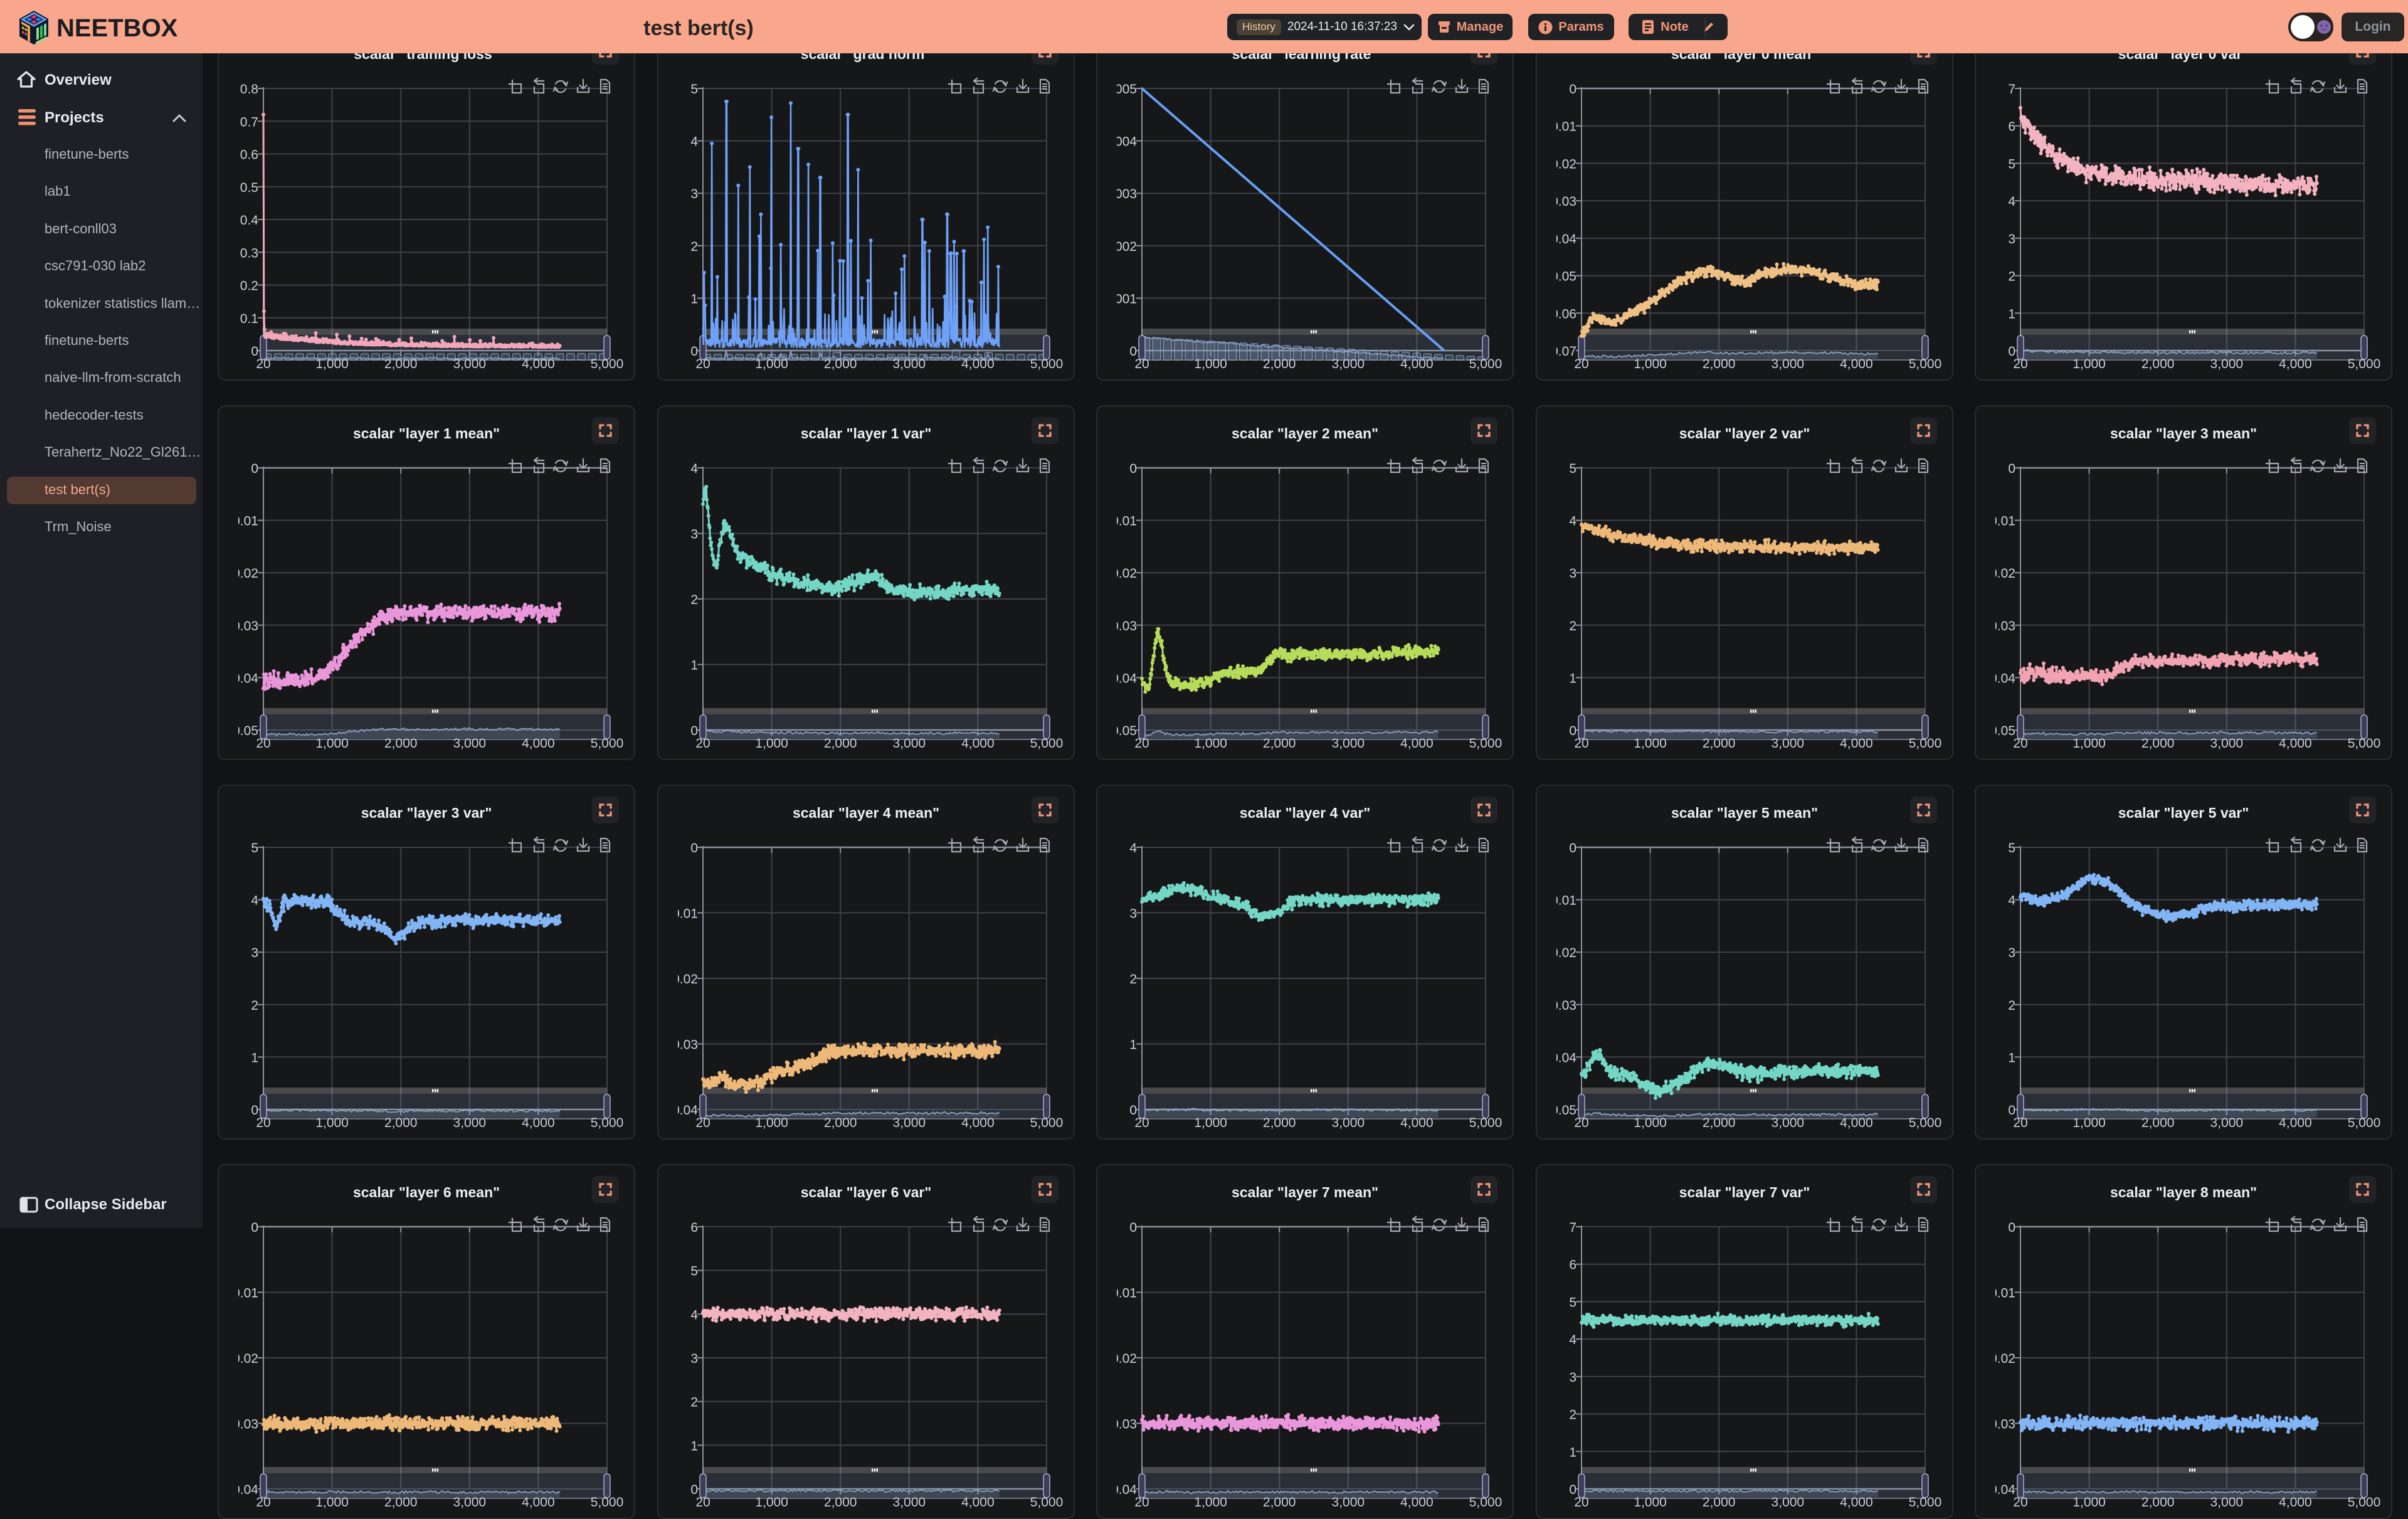  What do you see at coordinates (249, 253) in the screenshot?
I see `svg-text: 0.3` at bounding box center [249, 253].